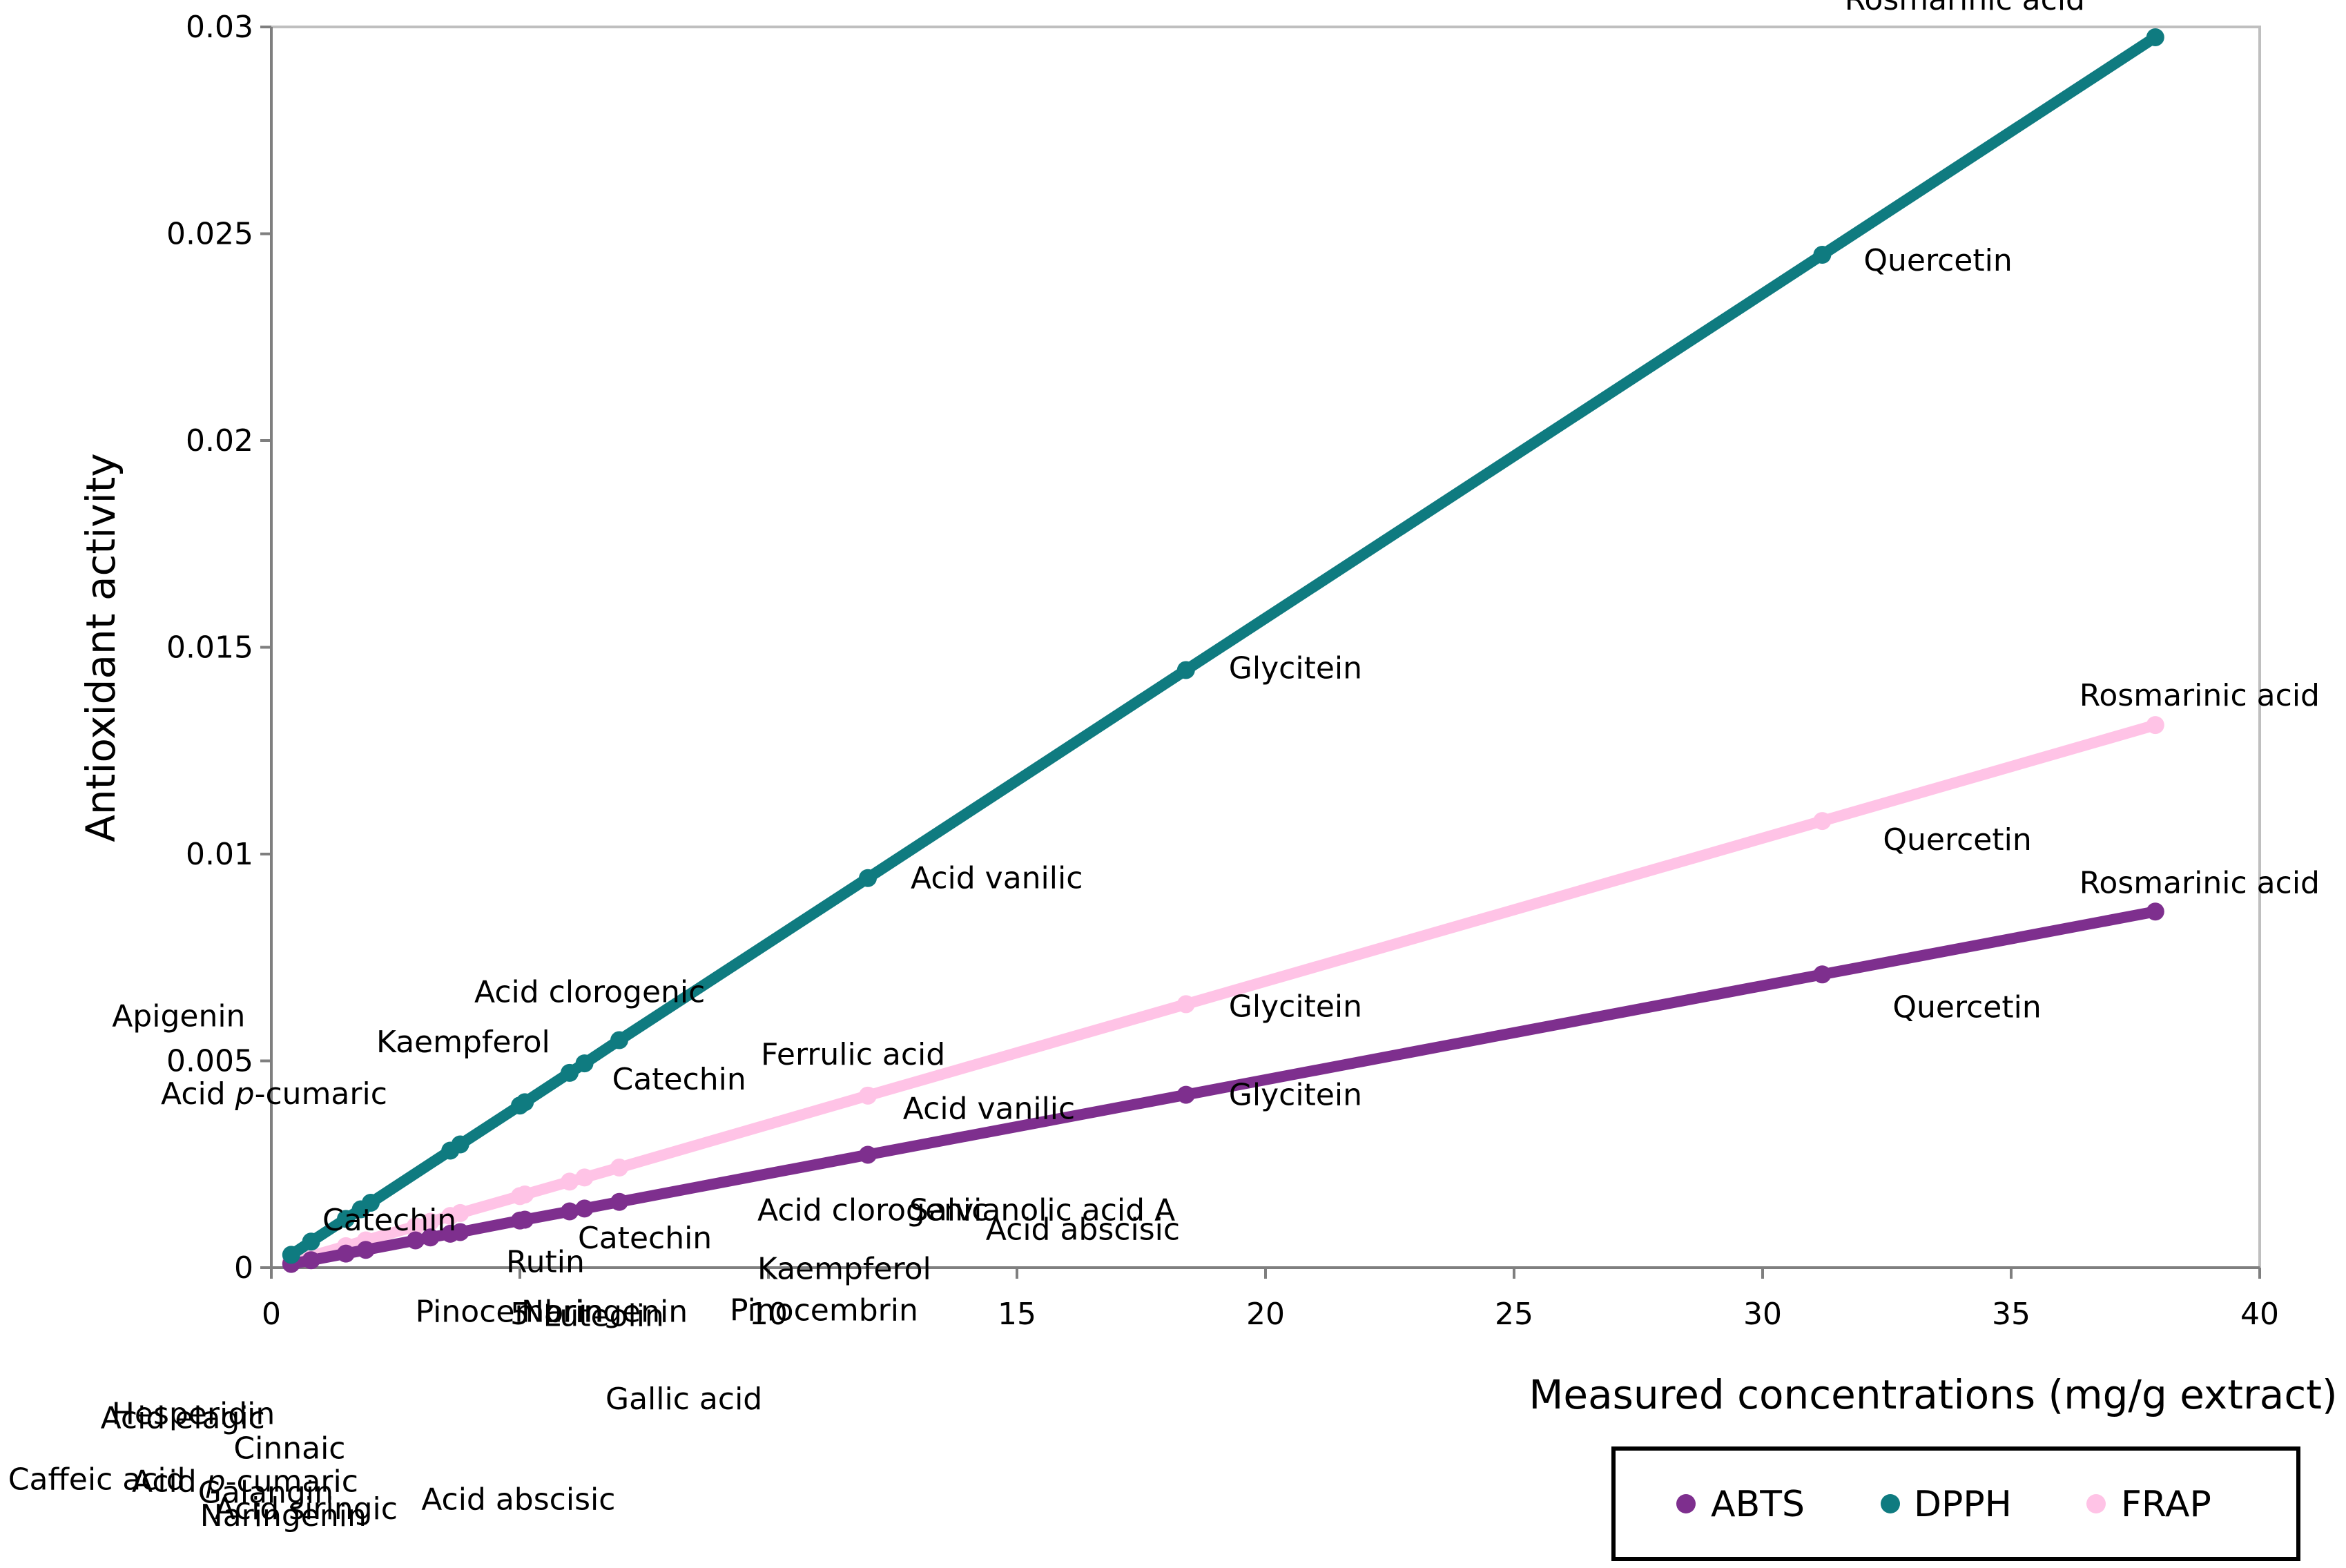 Image resolution: width=2346 pixels, height=1568 pixels. I want to click on annotation-label: Luteolin, so click(603, 1315).